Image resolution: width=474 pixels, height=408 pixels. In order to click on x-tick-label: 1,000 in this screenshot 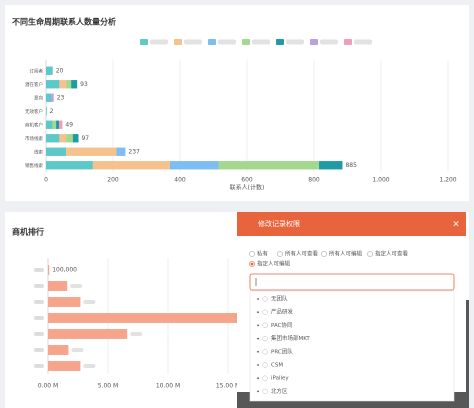, I will do `click(380, 180)`.